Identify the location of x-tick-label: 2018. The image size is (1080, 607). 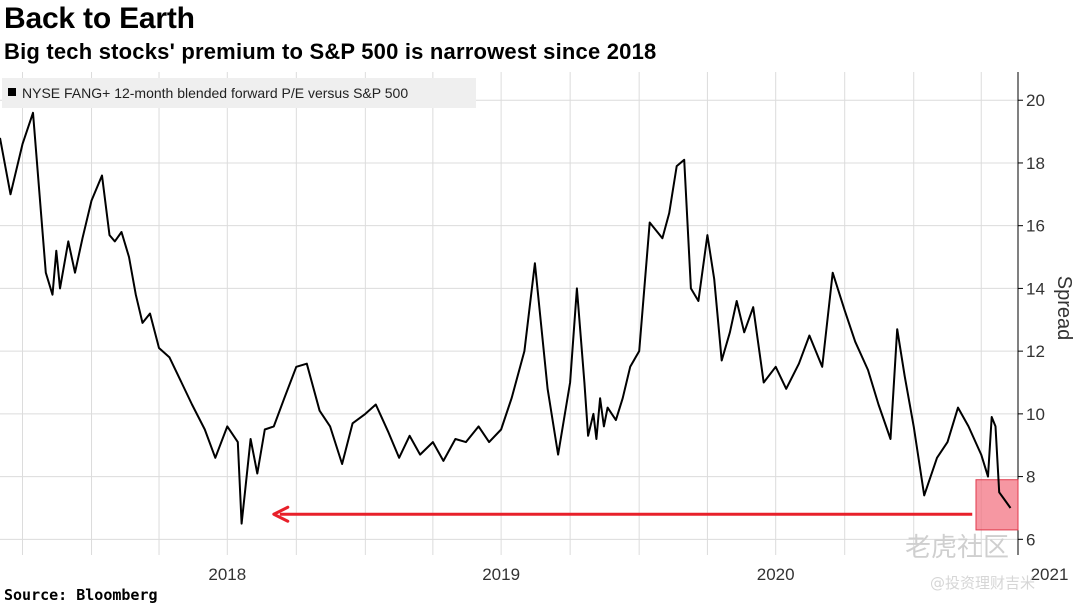
(227, 574).